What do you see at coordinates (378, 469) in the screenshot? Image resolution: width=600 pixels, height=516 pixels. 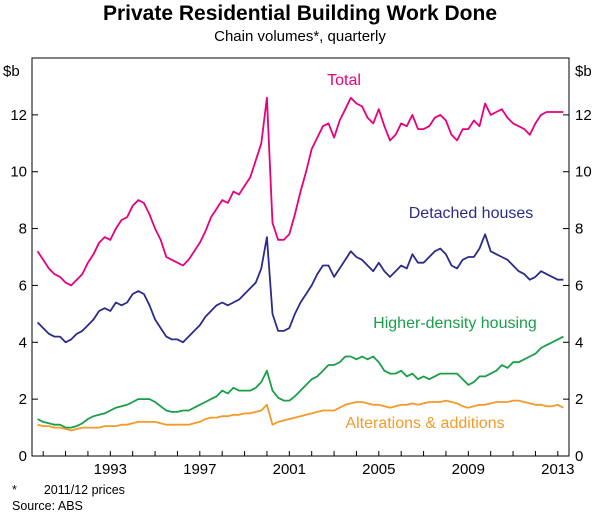 I see `x-tick-label-2005: 2005` at bounding box center [378, 469].